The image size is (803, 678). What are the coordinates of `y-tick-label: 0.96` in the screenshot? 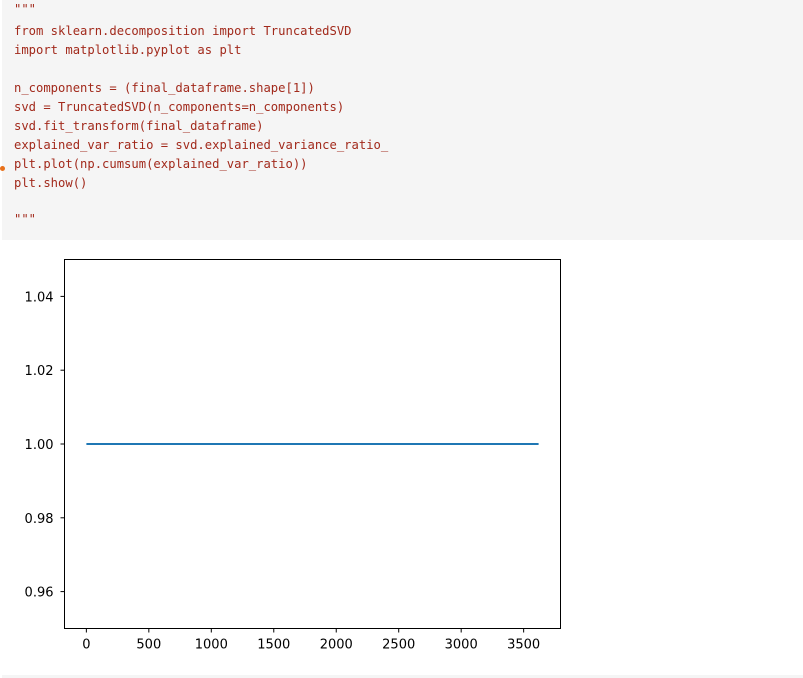 It's located at (39, 593).